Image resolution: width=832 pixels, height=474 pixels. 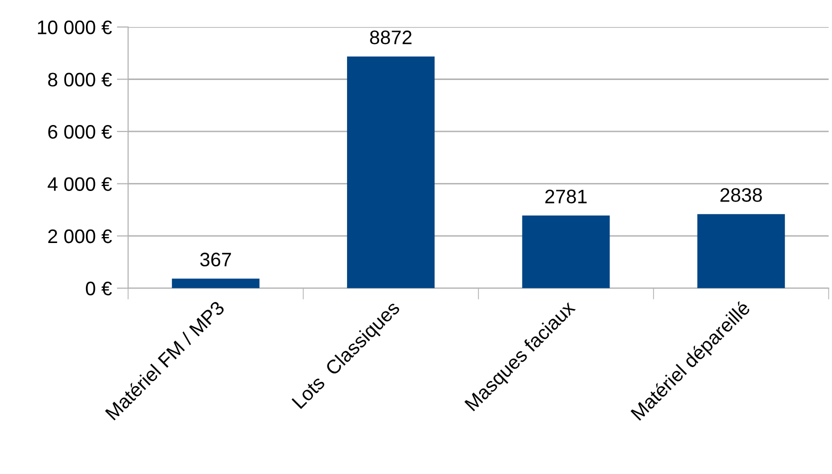 What do you see at coordinates (741, 195) in the screenshot?
I see `data-label: 2838` at bounding box center [741, 195].